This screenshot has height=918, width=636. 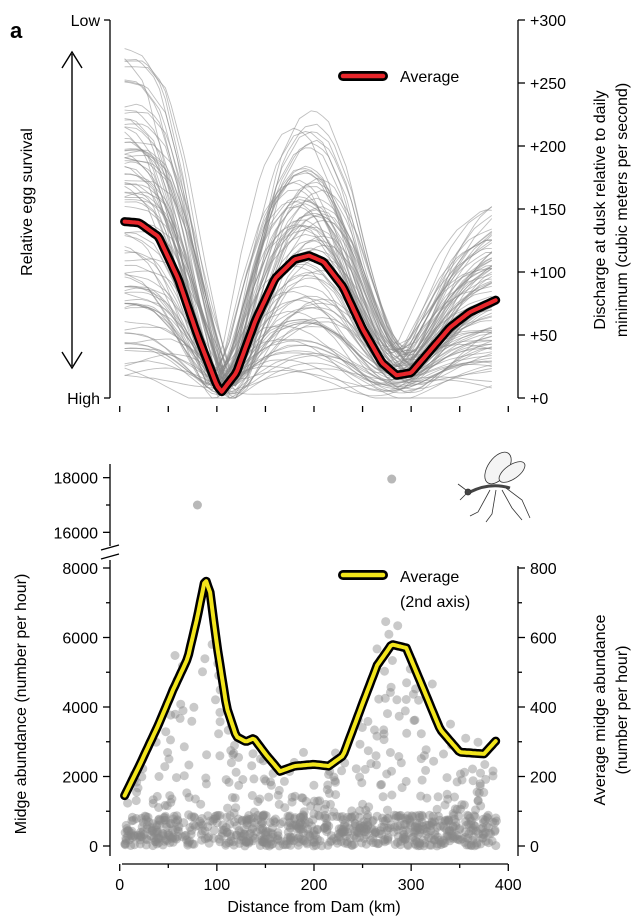 What do you see at coordinates (310, 688) in the screenshot?
I see `average-abundance-line` at bounding box center [310, 688].